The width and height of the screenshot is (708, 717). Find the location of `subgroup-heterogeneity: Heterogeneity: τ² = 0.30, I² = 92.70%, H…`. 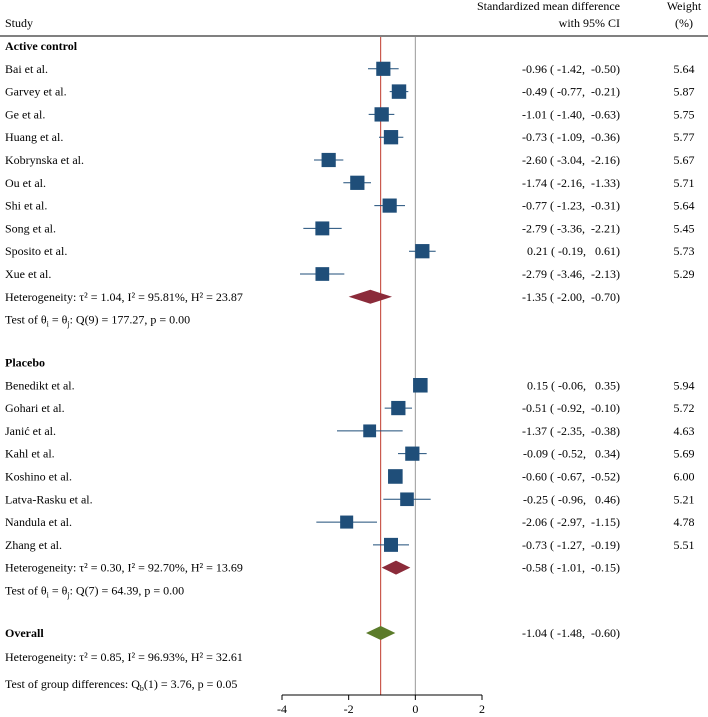

subgroup-heterogeneity: Heterogeneity: τ² = 0.30, I² = 92.70%, H… is located at coordinates (124, 568).